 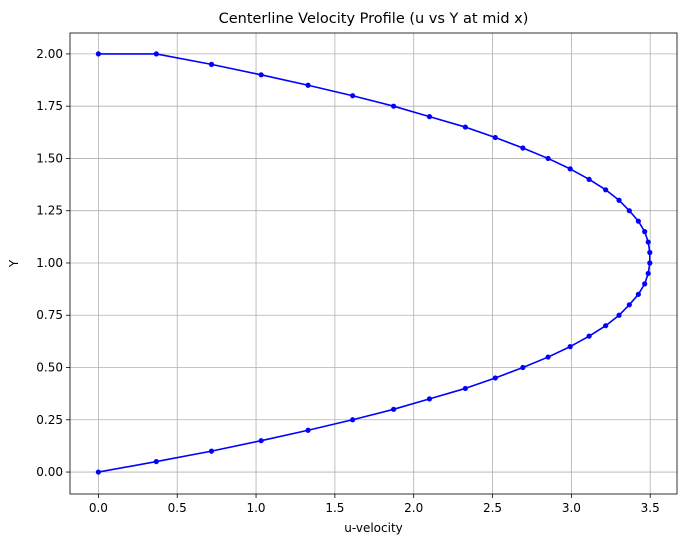 What do you see at coordinates (49, 54) in the screenshot?
I see `y-tick-label: 2.00` at bounding box center [49, 54].